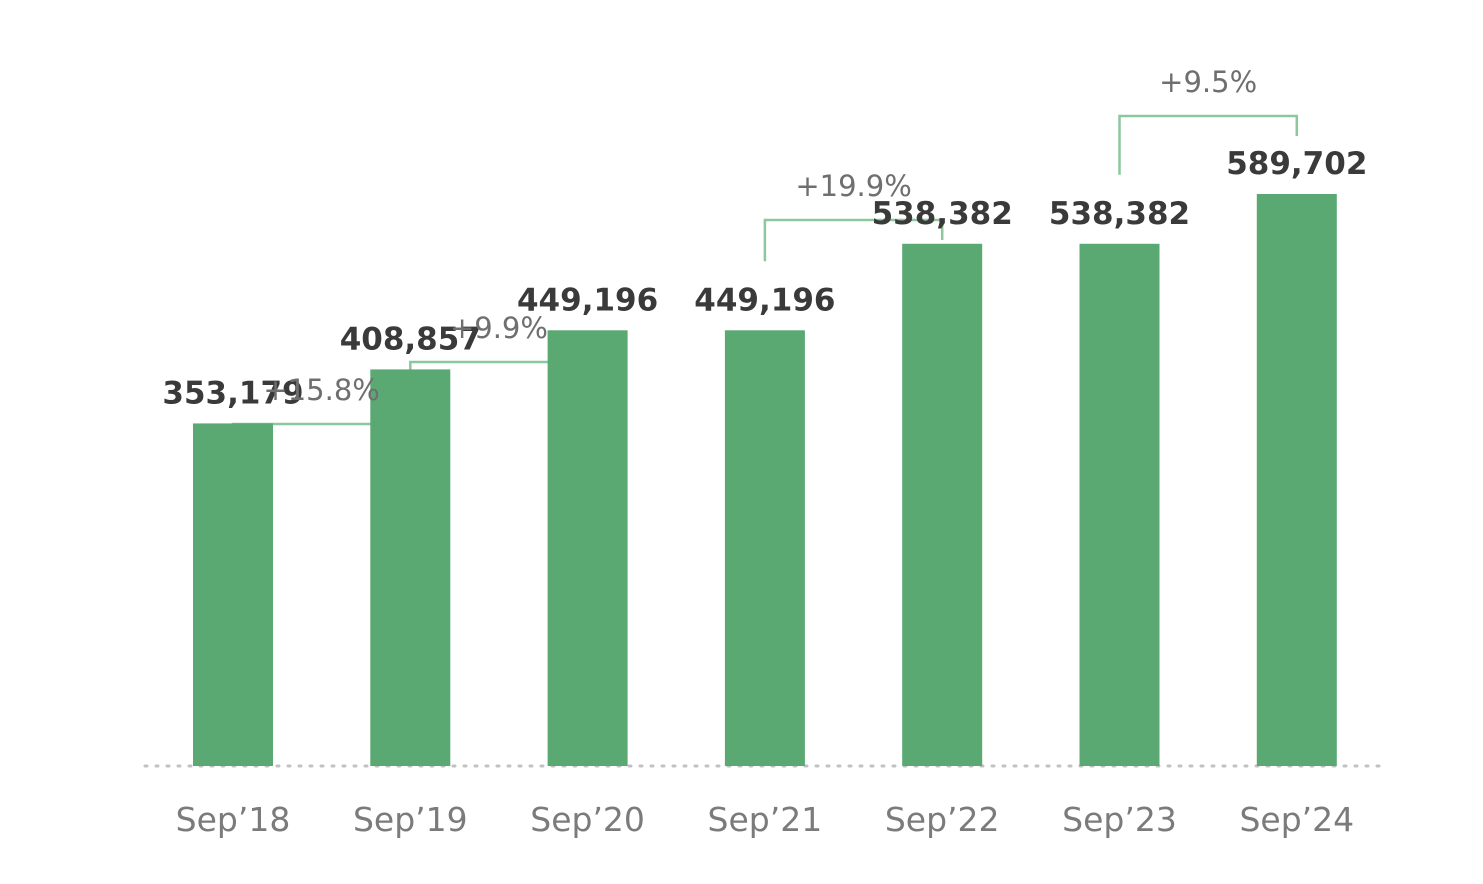  What do you see at coordinates (942, 819) in the screenshot?
I see `x-tick-label-4: Sep’22` at bounding box center [942, 819].